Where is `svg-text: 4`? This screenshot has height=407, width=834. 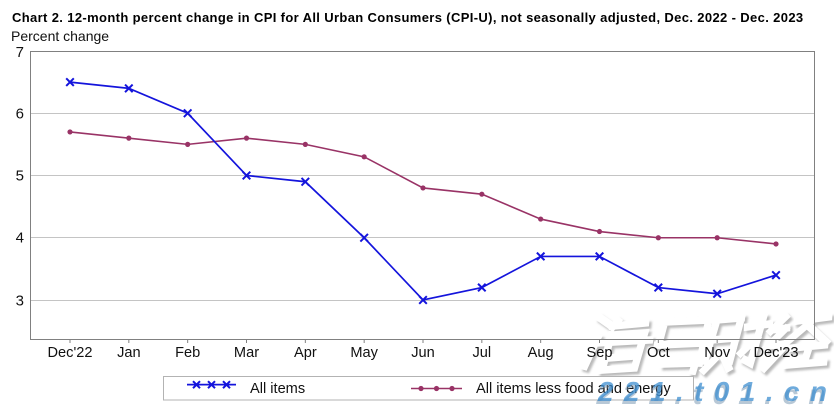
svg-text: 4 is located at coordinates (20, 238).